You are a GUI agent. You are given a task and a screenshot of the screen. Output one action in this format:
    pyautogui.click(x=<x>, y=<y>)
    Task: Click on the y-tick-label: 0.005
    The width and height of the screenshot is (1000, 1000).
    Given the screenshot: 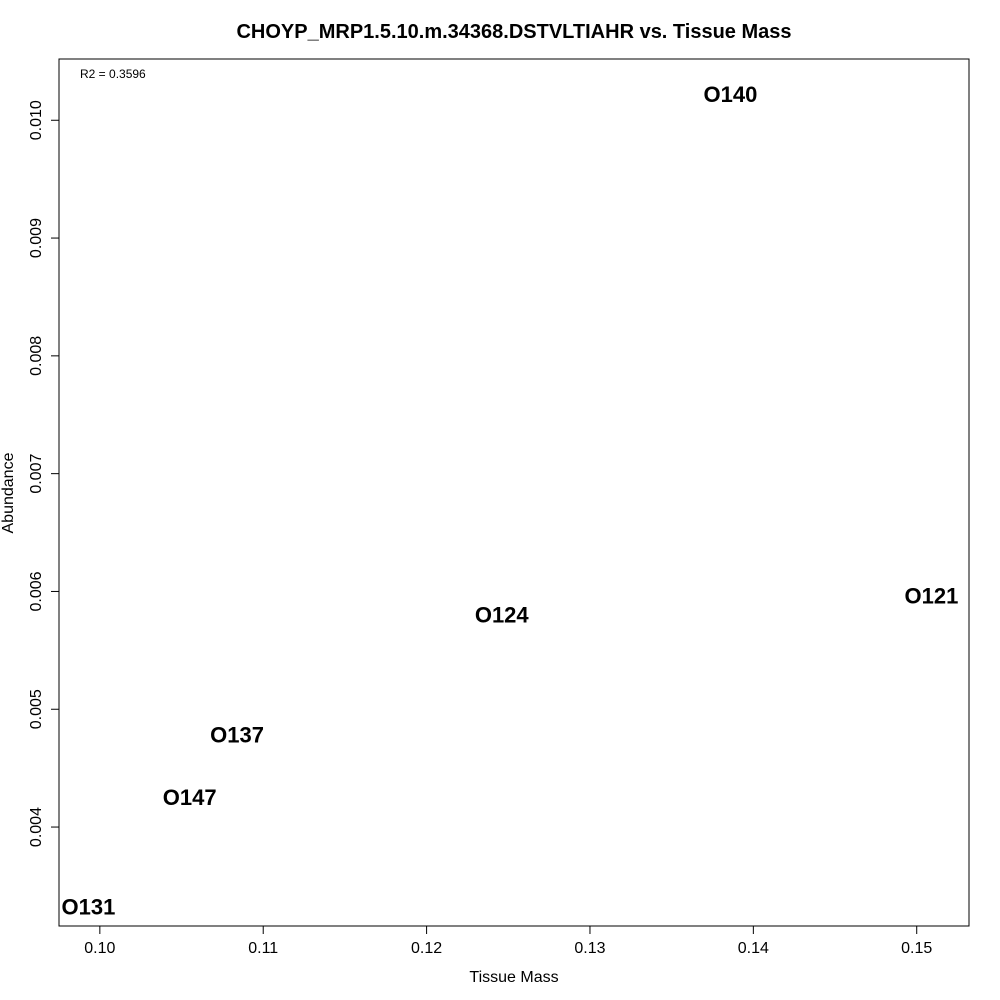 What is the action you would take?
    pyautogui.click(x=36, y=709)
    